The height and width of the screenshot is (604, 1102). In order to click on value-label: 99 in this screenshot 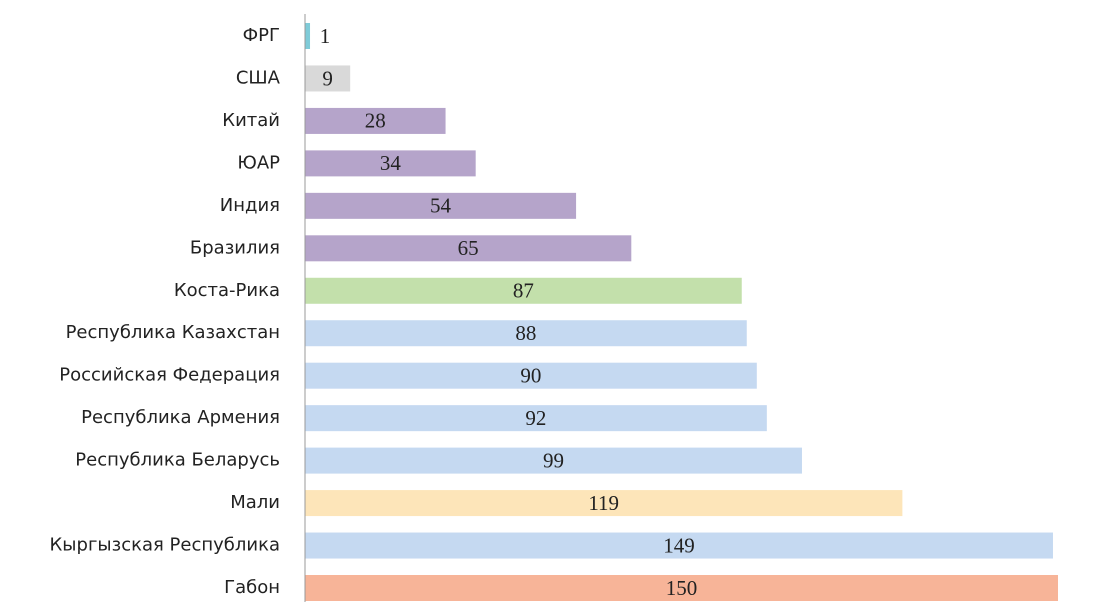, I will do `click(553, 460)`.